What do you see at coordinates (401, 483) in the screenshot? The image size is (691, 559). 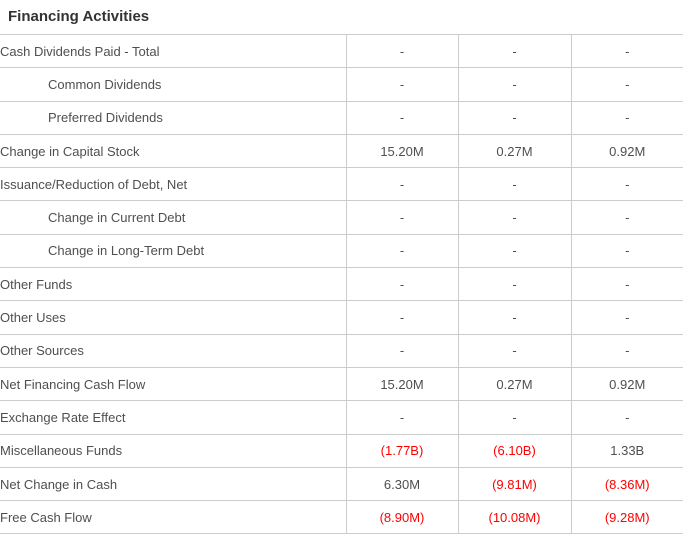 I see `value-cell: 6.30M` at bounding box center [401, 483].